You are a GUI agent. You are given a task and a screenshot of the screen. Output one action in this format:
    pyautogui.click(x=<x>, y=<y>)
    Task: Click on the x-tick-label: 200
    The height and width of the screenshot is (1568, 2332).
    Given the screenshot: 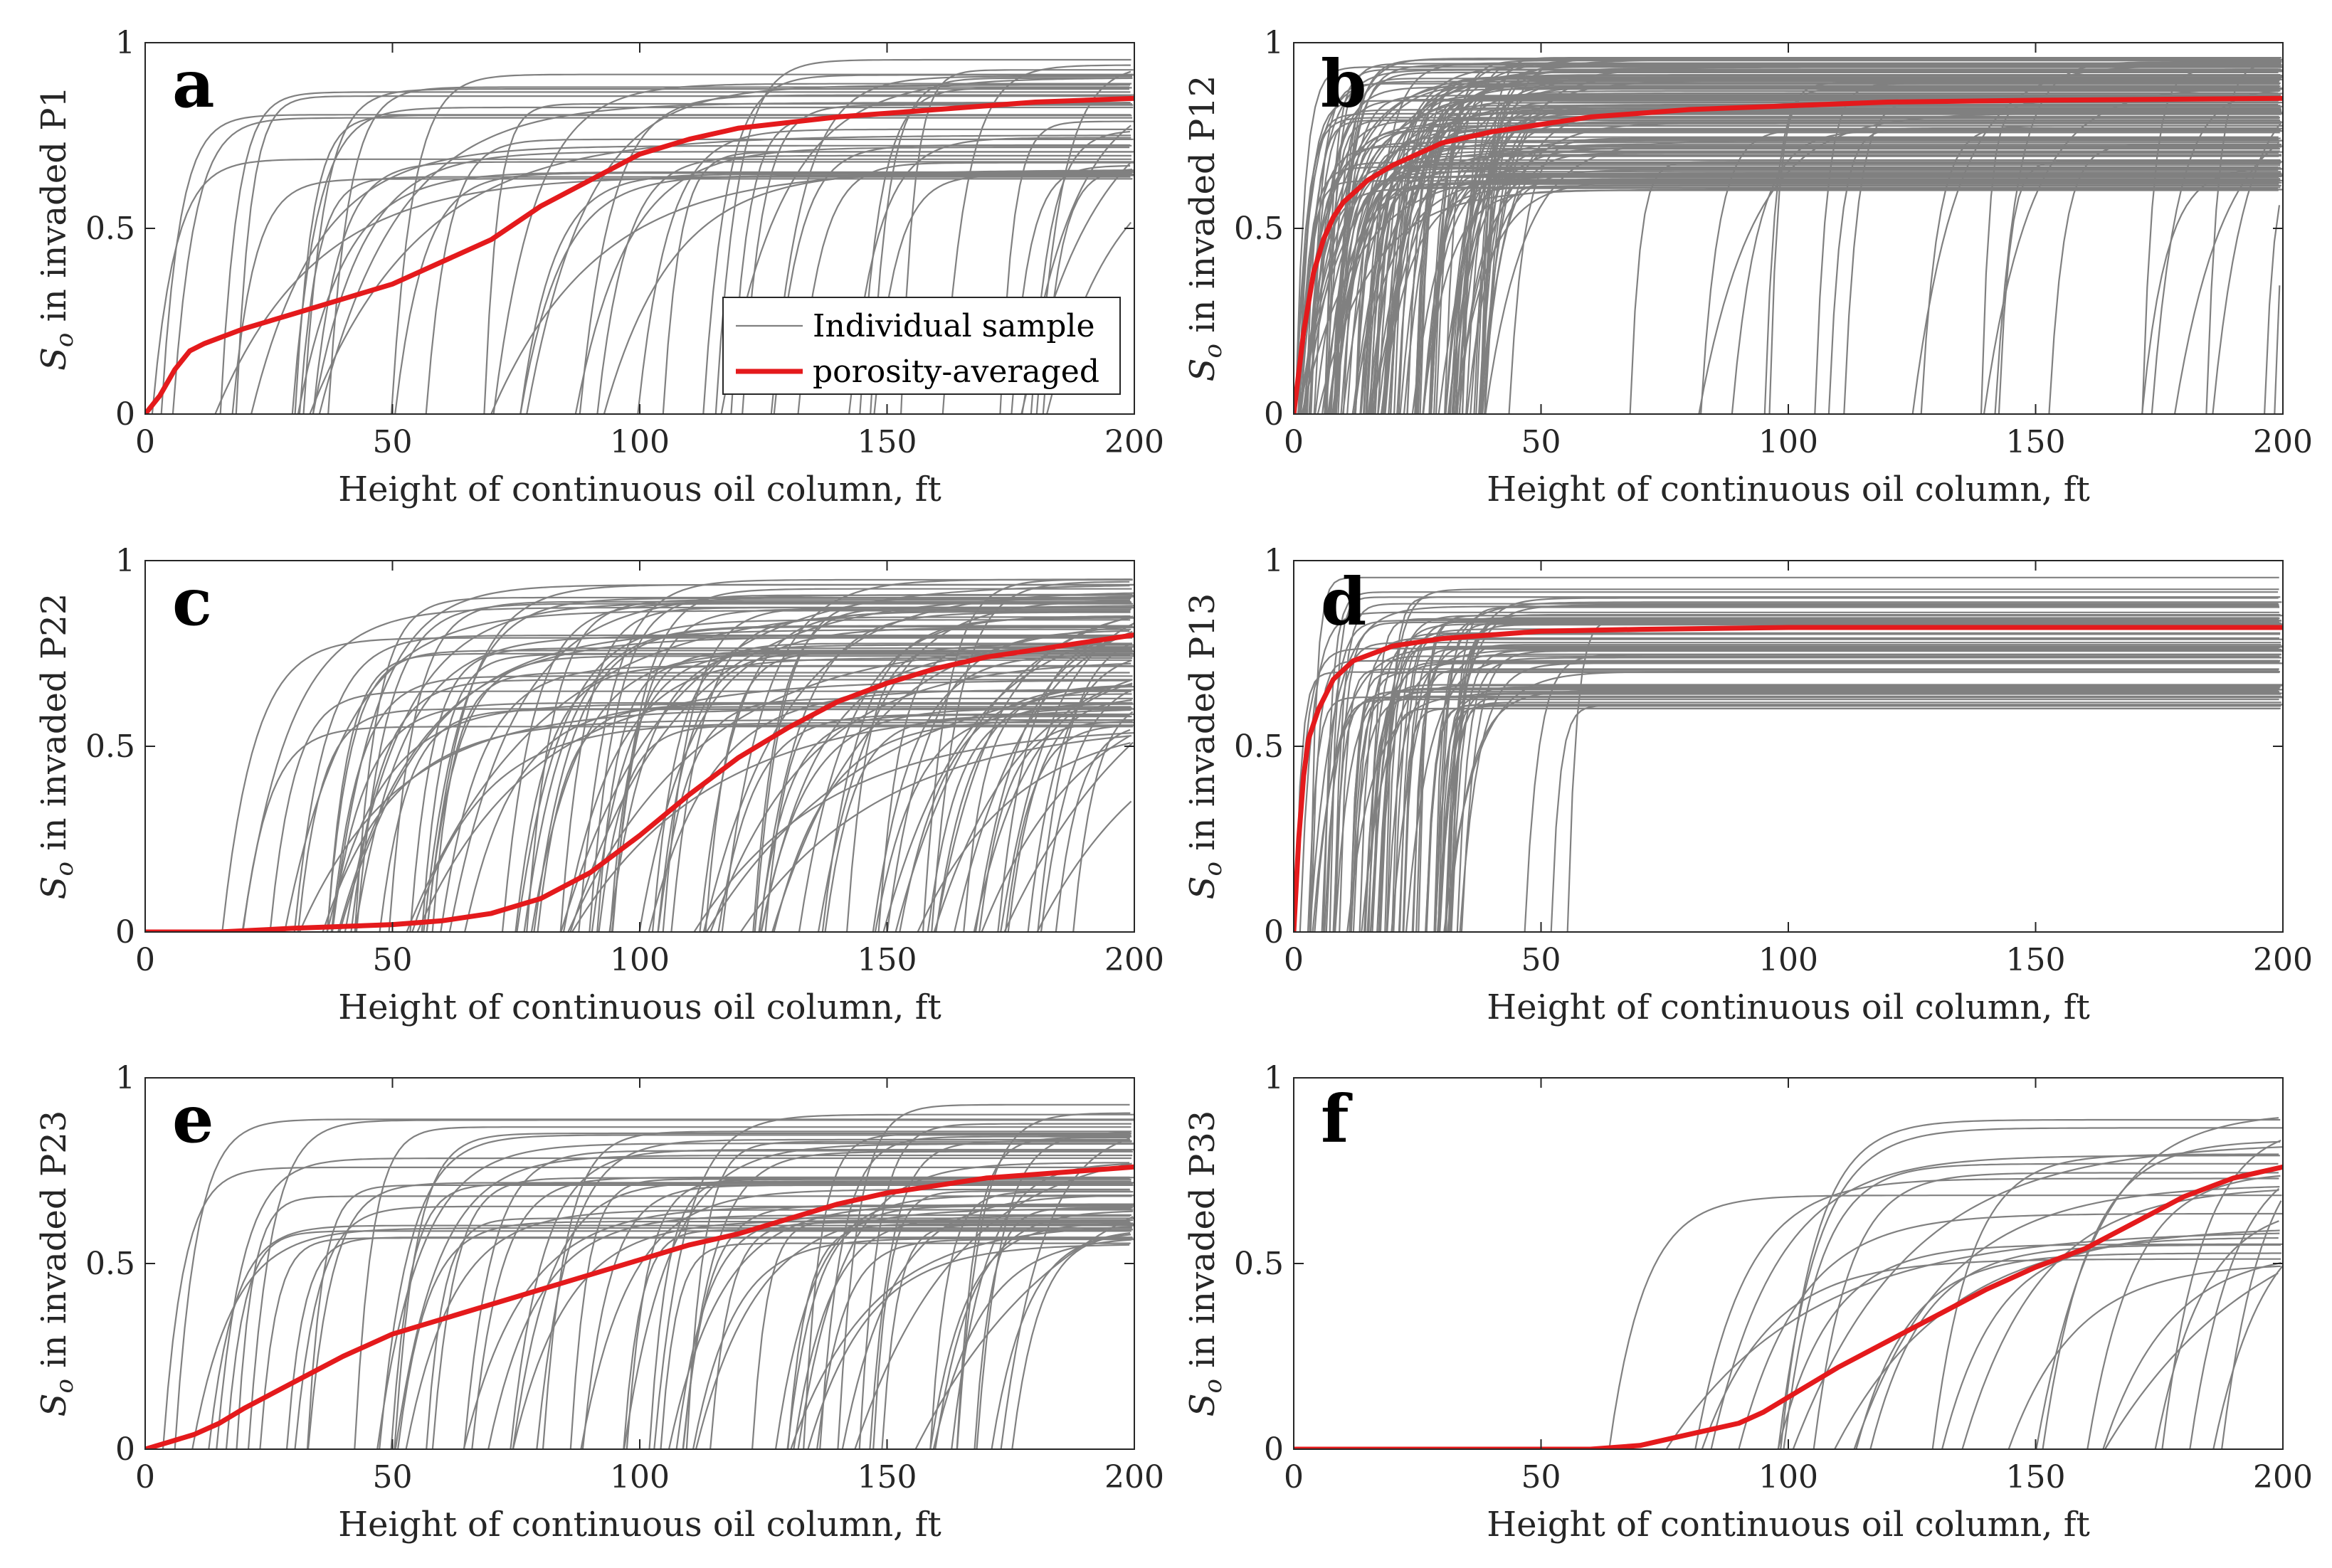 What is the action you would take?
    pyautogui.click(x=1134, y=960)
    